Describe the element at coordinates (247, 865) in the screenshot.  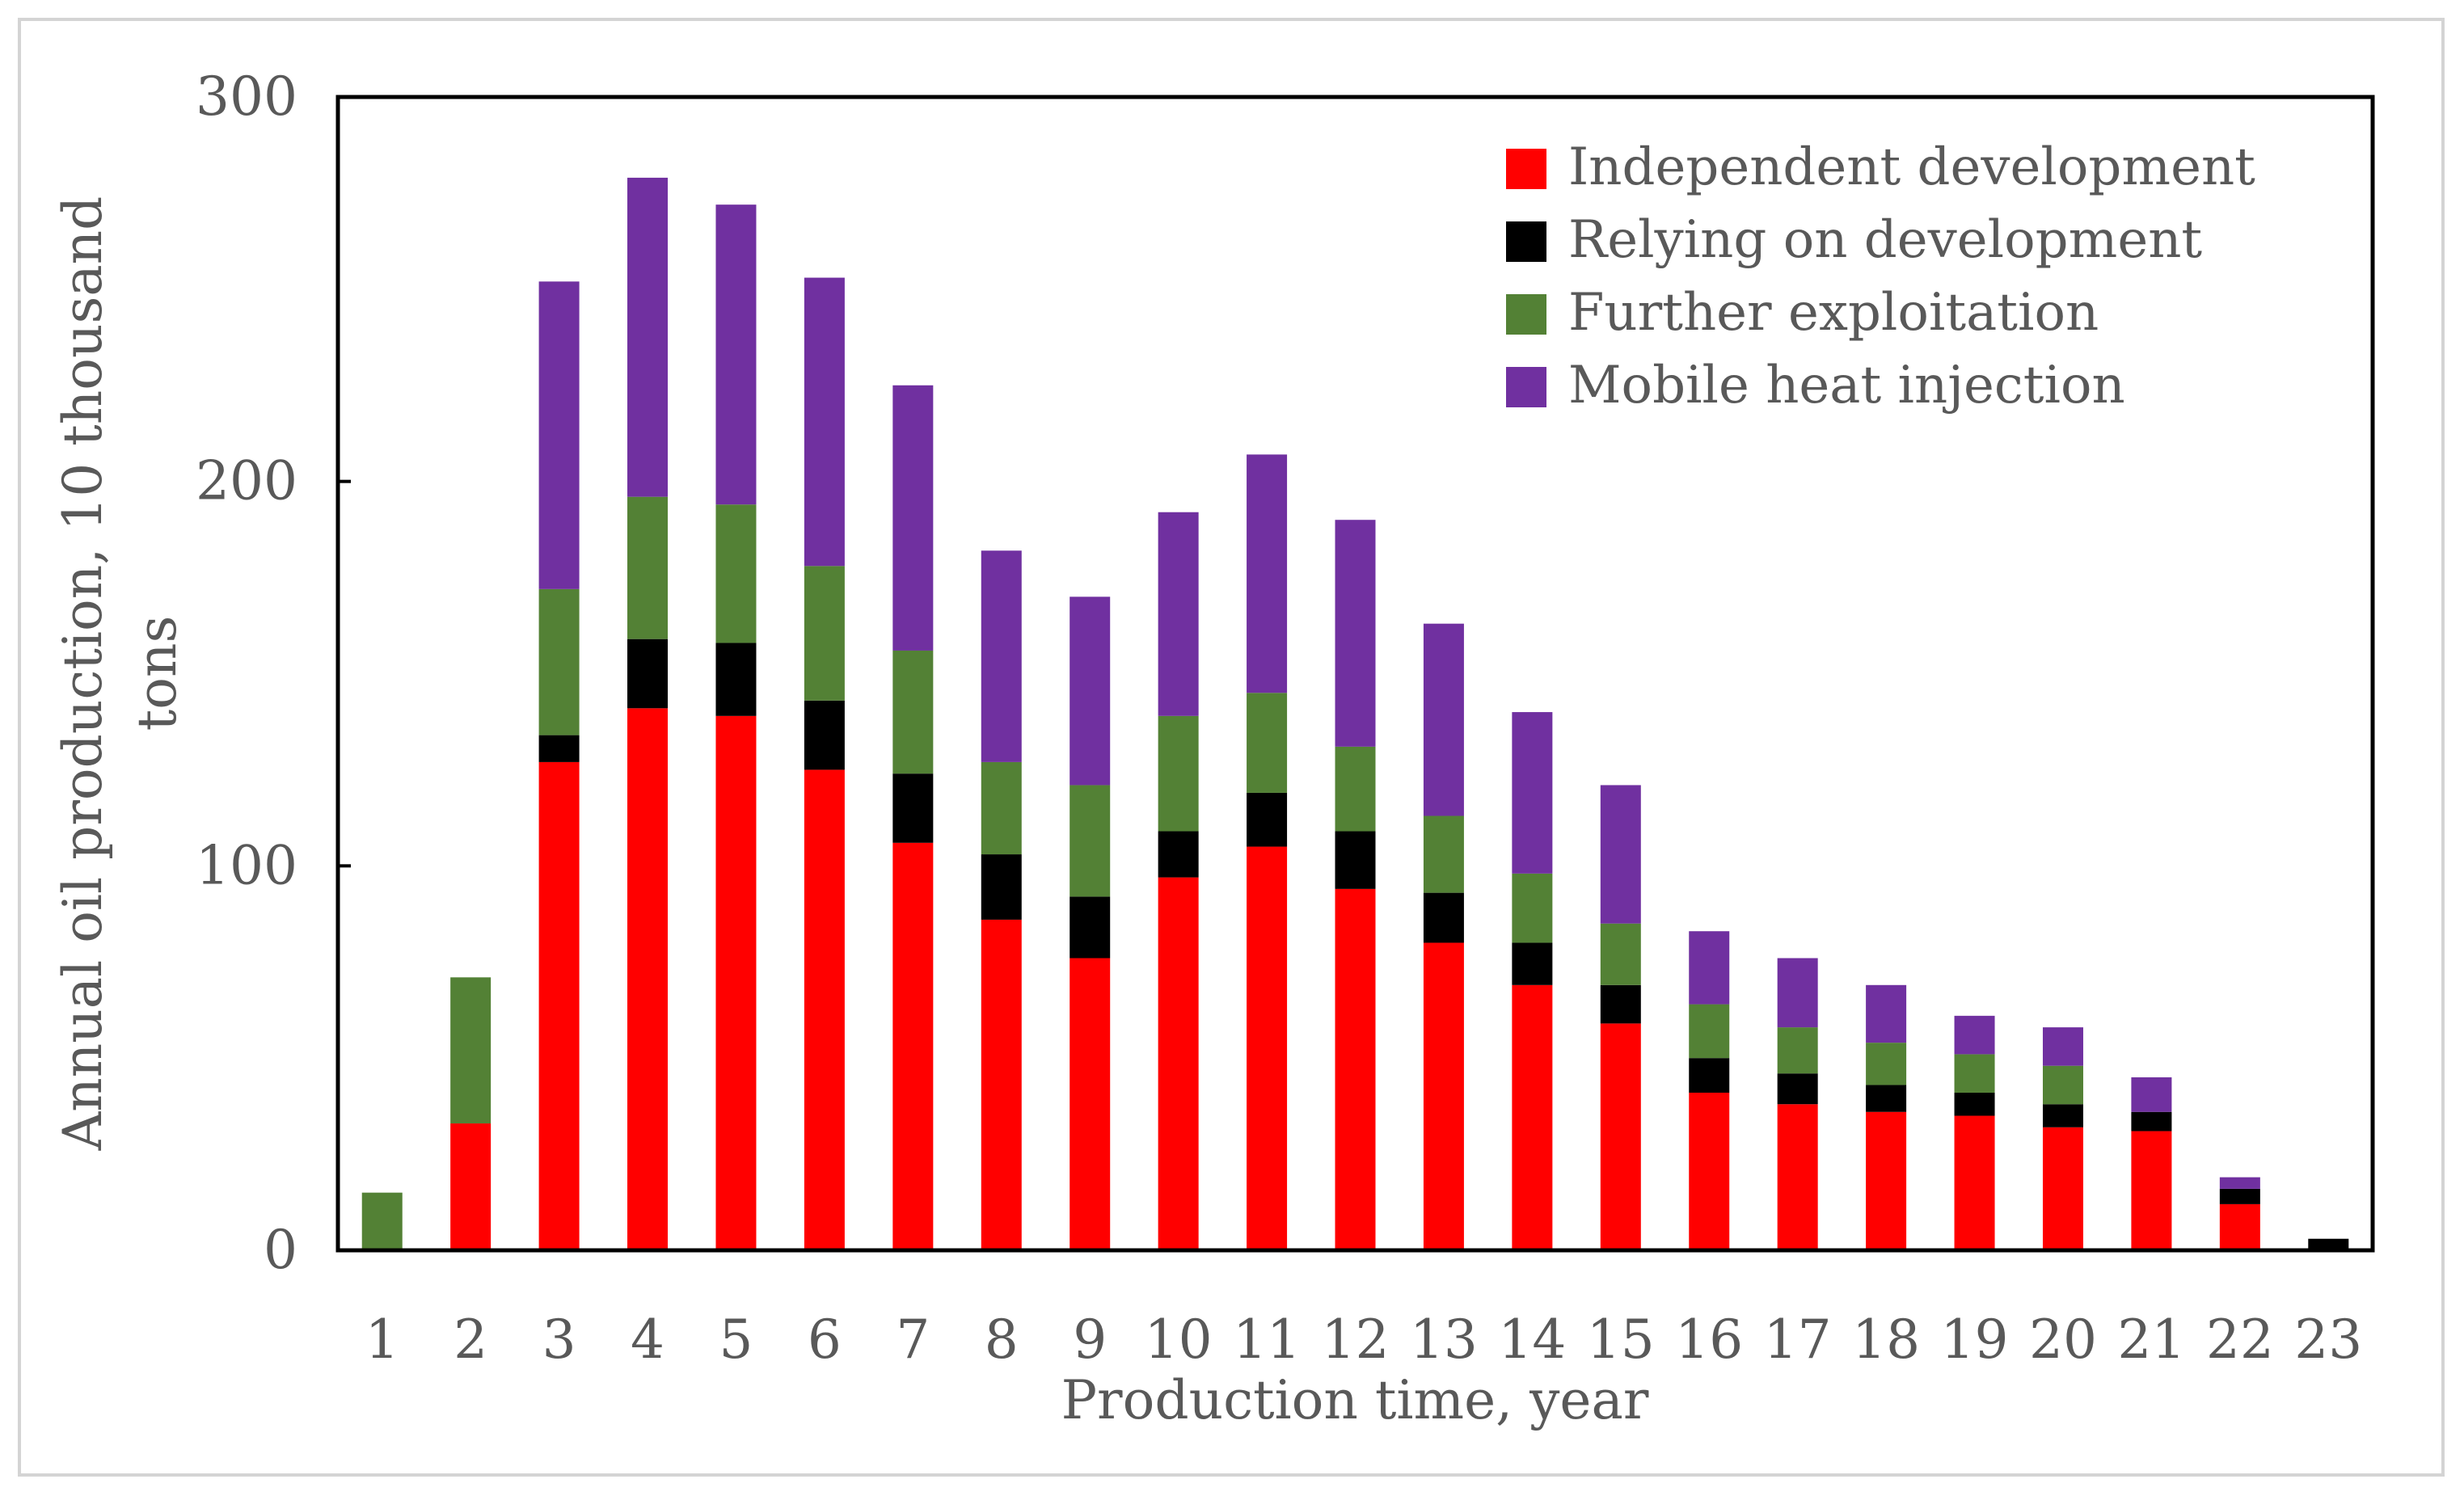
I see `y-tick-label: 100` at that location.